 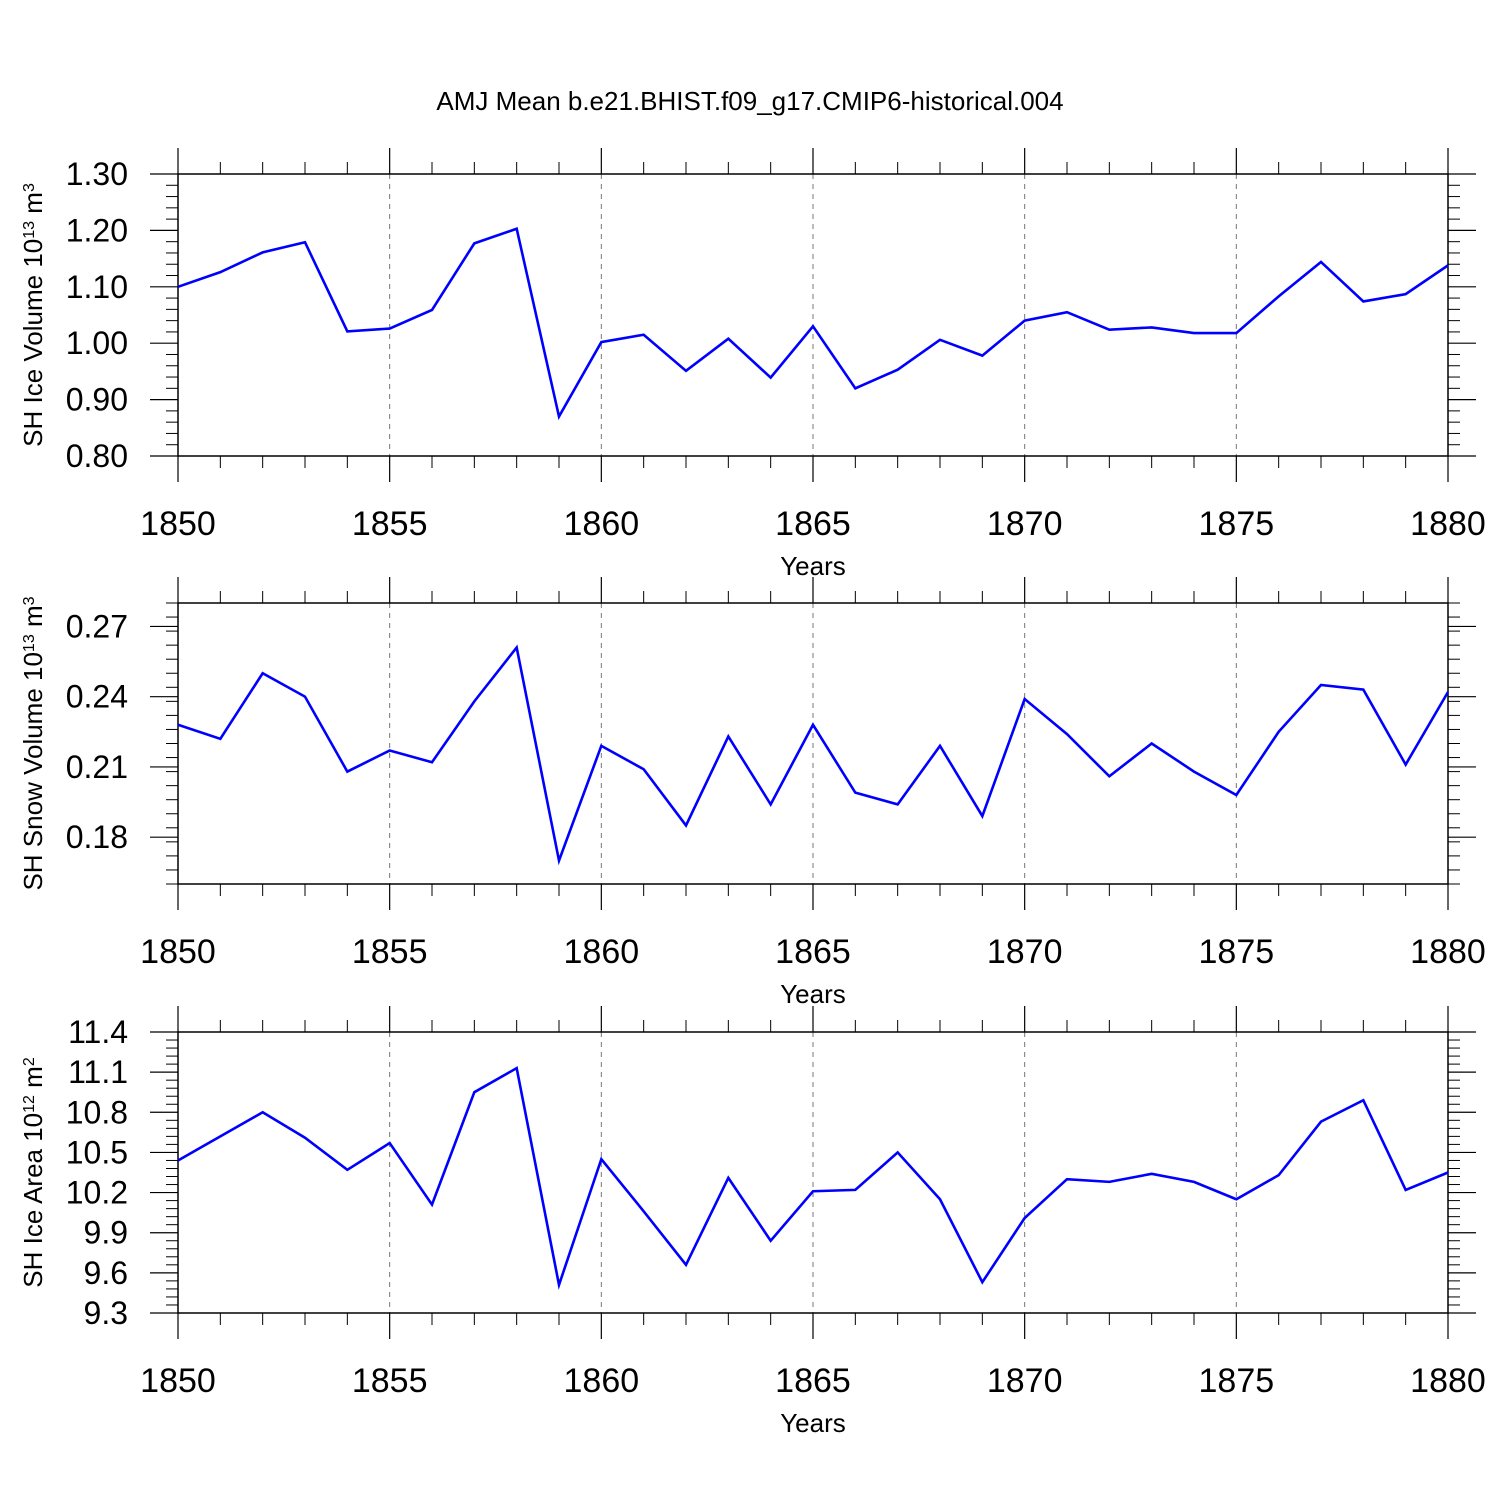 What do you see at coordinates (33, 1200) in the screenshot?
I see `y-axis-label-text: SH Ice Area 10` at bounding box center [33, 1200].